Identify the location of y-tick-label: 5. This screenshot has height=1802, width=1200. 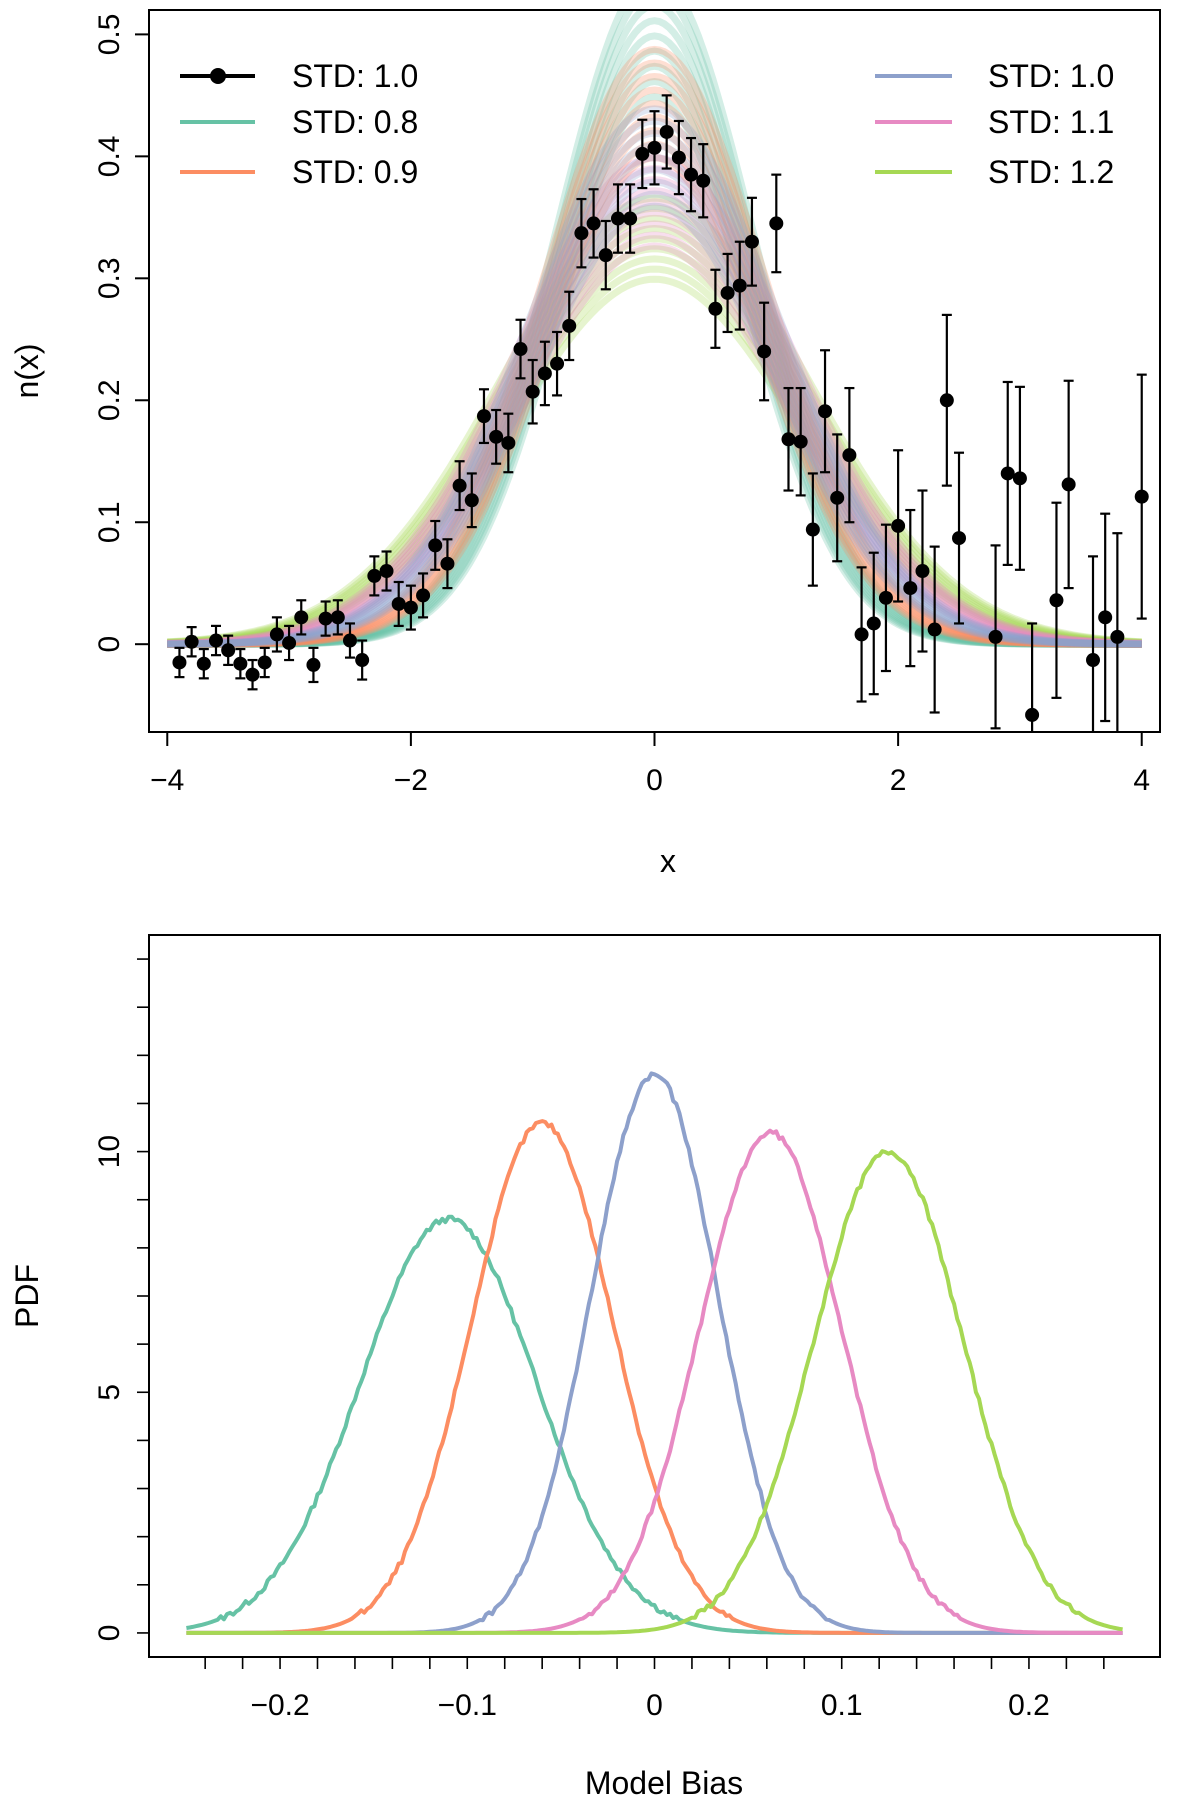
(109, 1392).